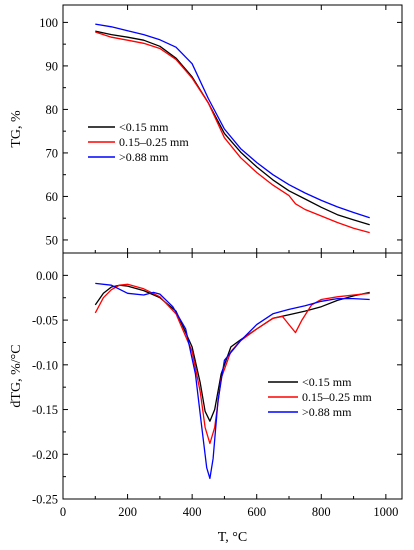 The image size is (414, 550). Describe the element at coordinates (256, 512) in the screenshot. I see `x-tick-label: 600` at that location.